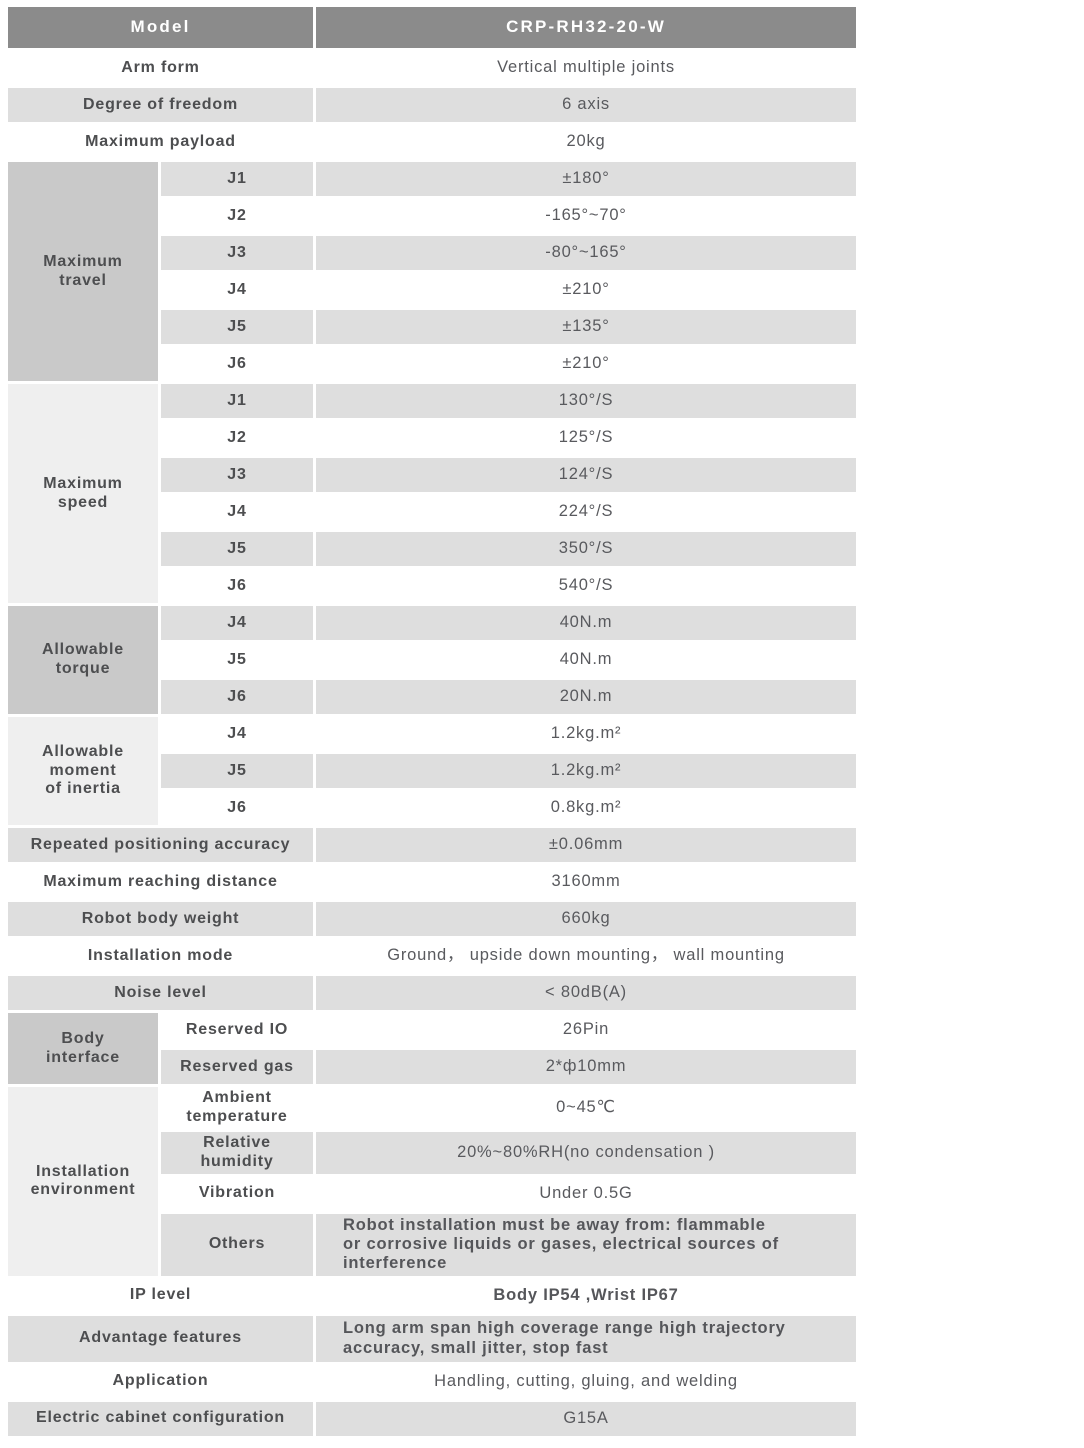  I want to click on table-row-noise-level: Noise level < 80dB(A), so click(432, 993).